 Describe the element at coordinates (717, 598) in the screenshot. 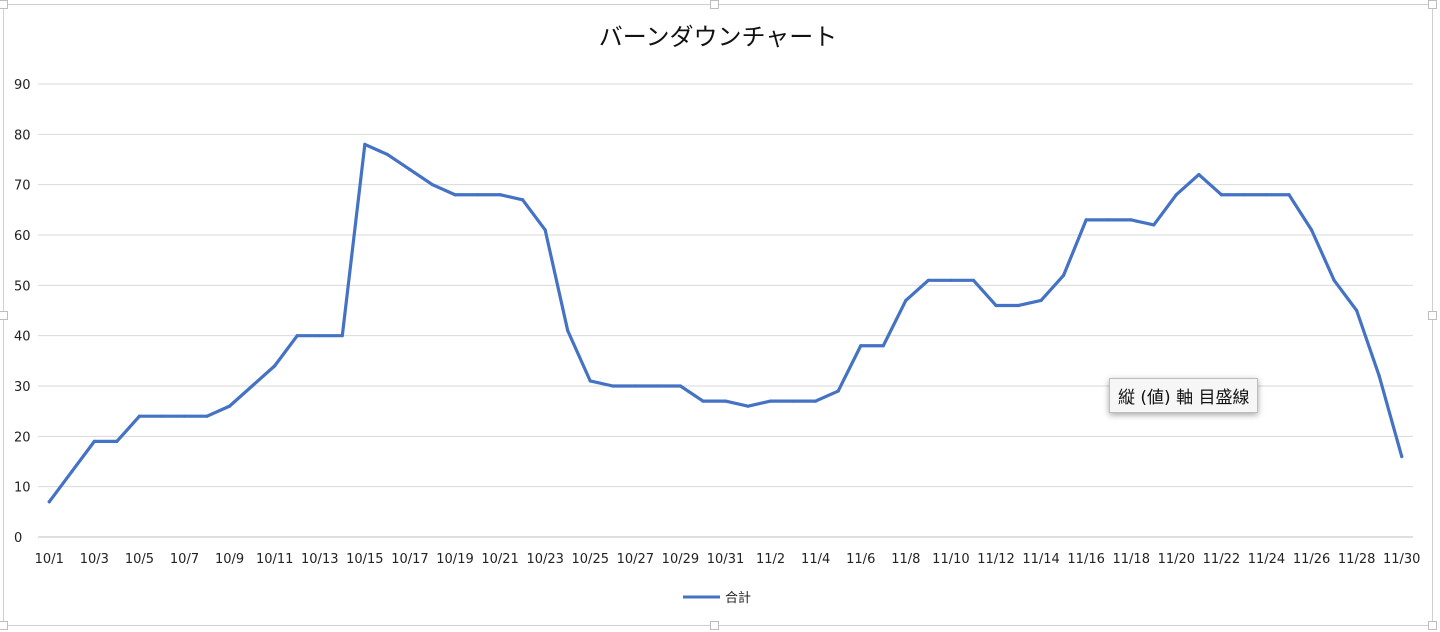

I see `legend: 合計` at that location.